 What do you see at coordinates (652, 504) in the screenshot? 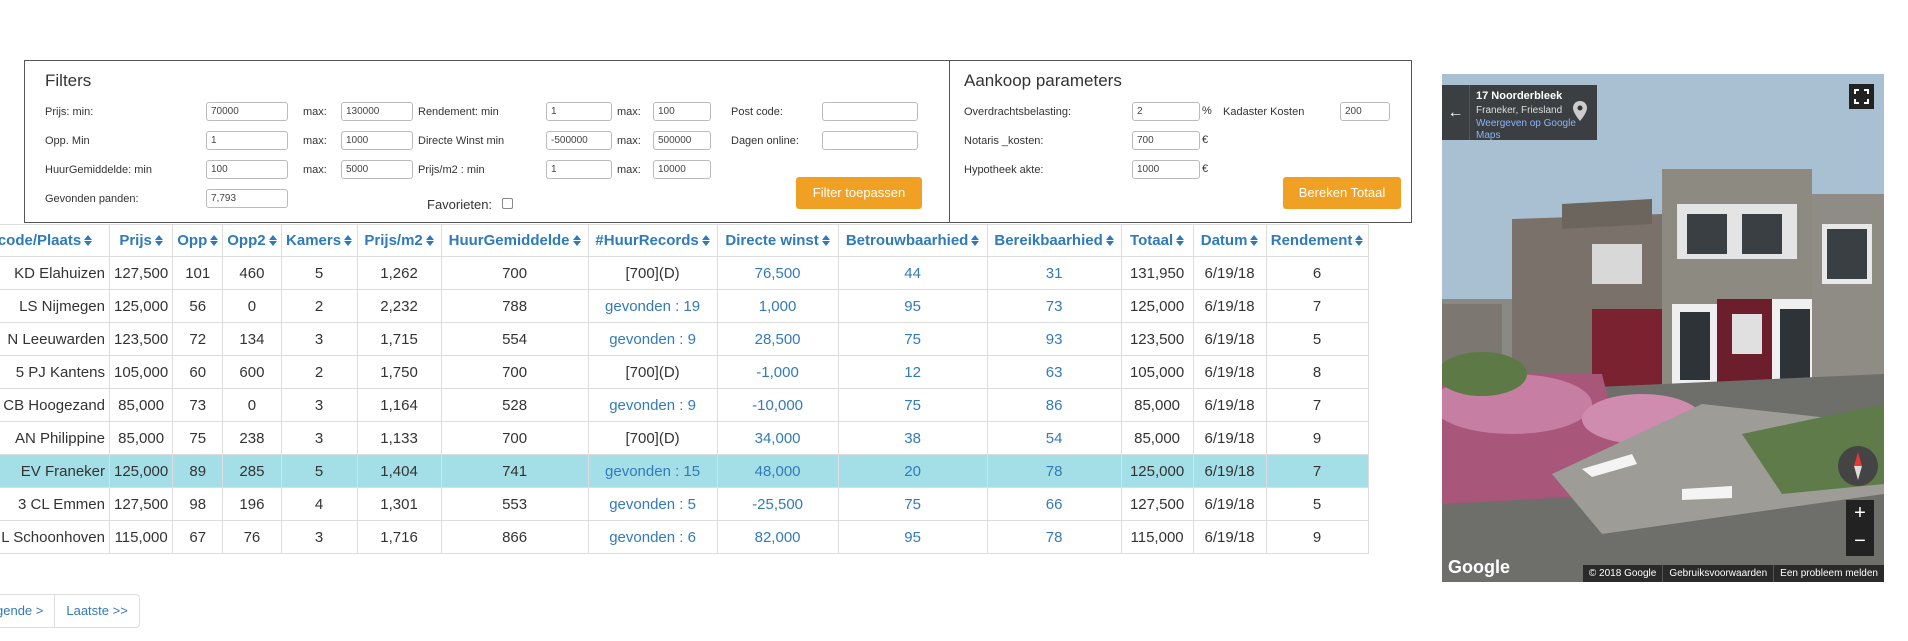
I see `cell-records: gevonden : 5` at bounding box center [652, 504].